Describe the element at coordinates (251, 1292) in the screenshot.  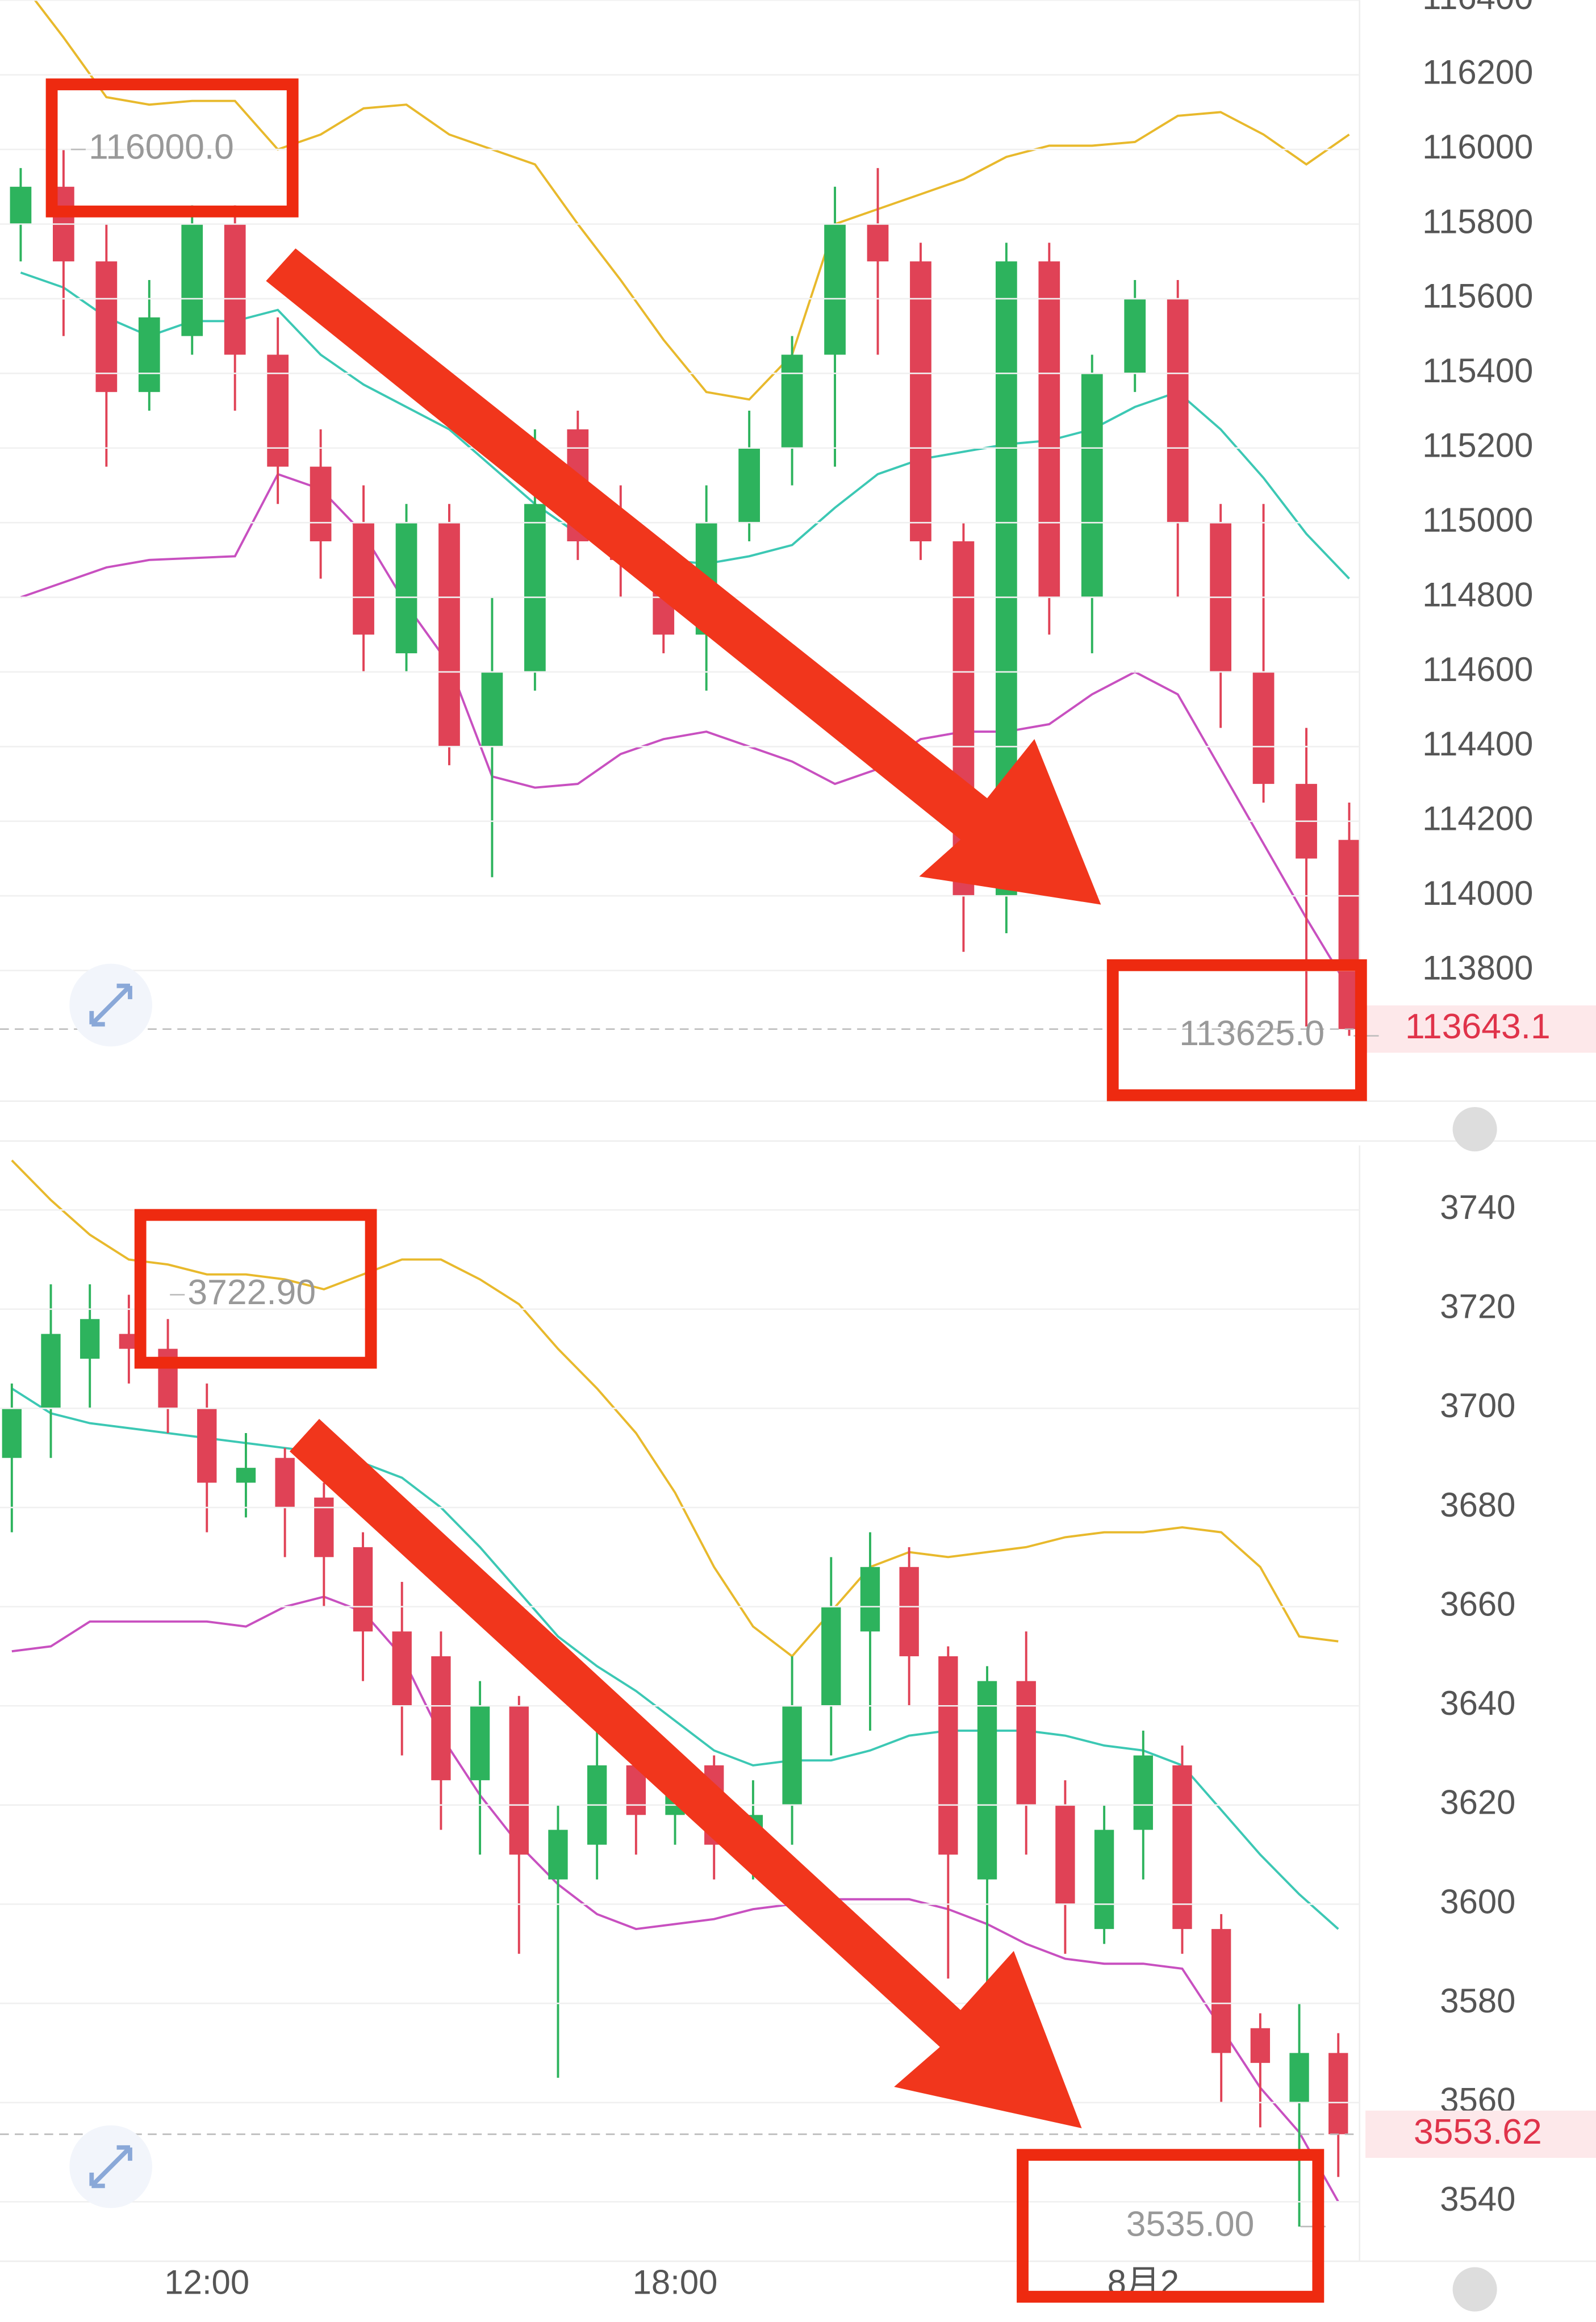
I see `high-label: 3722.90` at that location.